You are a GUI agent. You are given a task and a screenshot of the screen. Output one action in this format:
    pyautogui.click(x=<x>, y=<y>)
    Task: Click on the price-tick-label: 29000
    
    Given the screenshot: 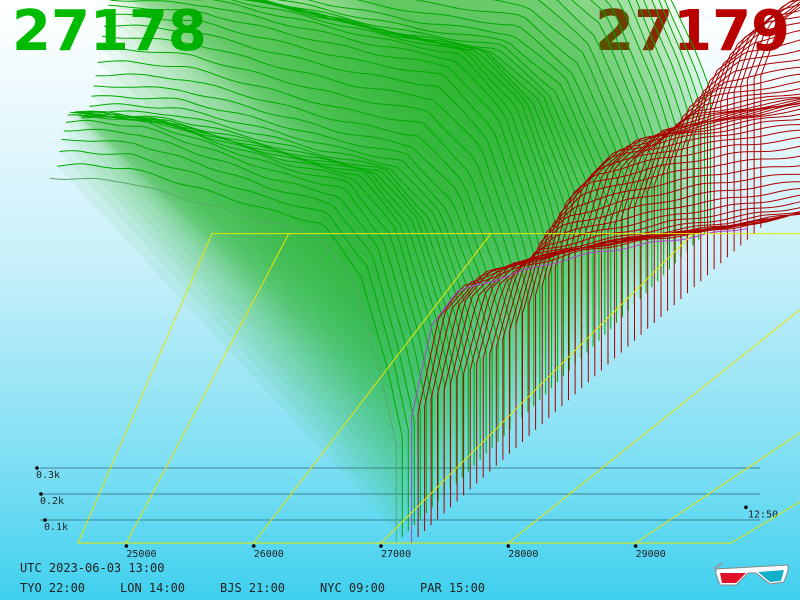 What is the action you would take?
    pyautogui.click(x=651, y=554)
    